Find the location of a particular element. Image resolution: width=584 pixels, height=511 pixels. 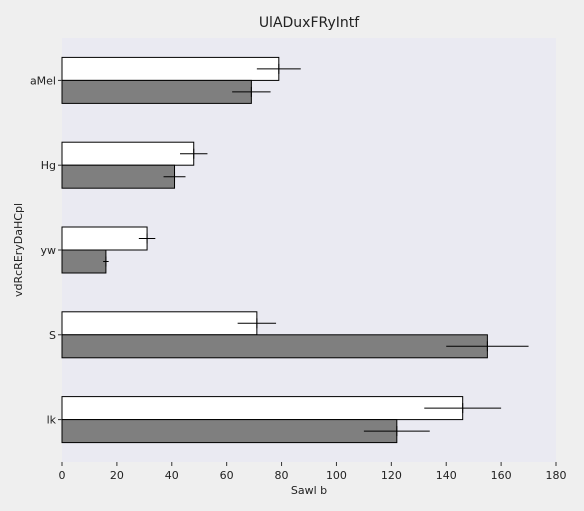

x-tick-label: 0 is located at coordinates (62, 475).